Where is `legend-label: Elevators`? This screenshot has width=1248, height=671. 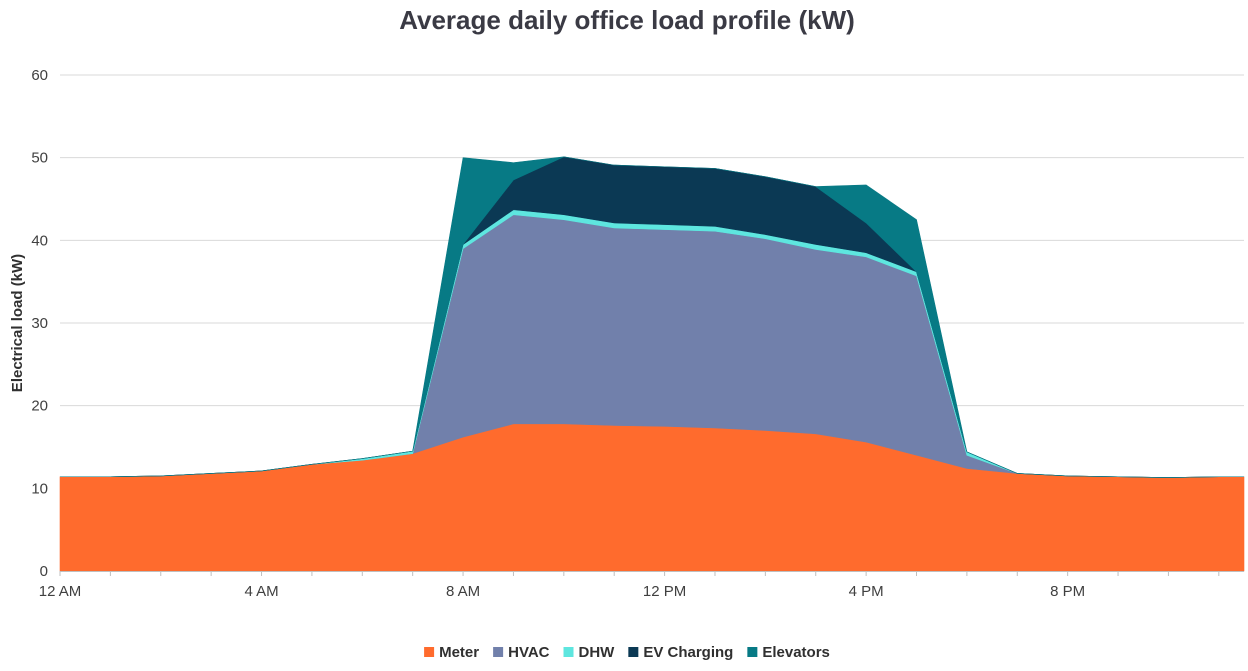
legend-label: Elevators is located at coordinates (796, 652).